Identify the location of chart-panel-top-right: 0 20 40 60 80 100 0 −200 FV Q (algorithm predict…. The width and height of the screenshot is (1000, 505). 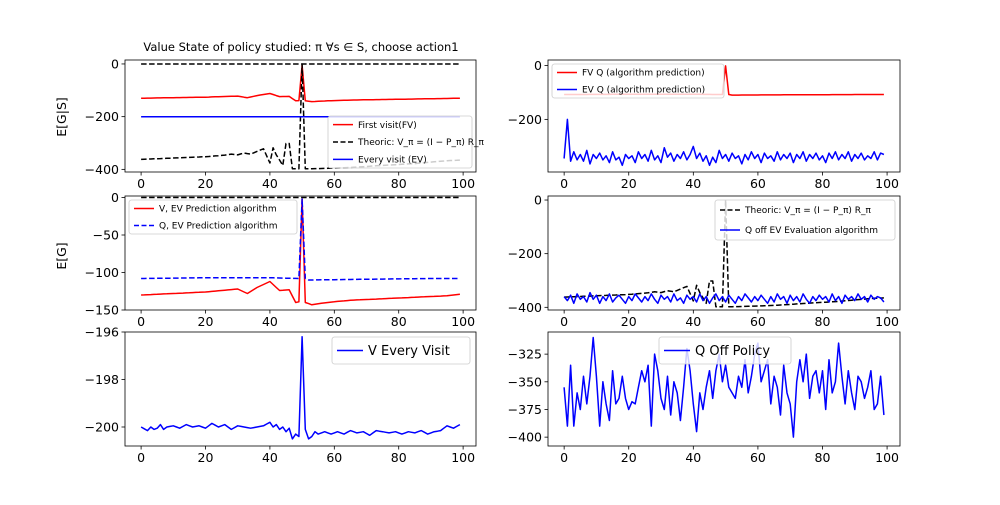
(704, 124).